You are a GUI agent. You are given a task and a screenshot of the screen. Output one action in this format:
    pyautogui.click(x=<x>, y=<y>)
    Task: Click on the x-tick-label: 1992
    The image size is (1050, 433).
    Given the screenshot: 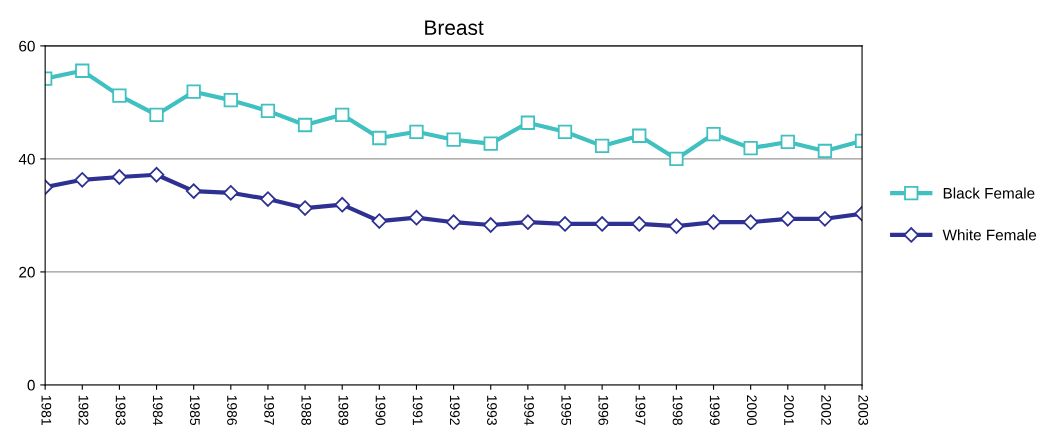 What is the action you would take?
    pyautogui.click(x=454, y=410)
    